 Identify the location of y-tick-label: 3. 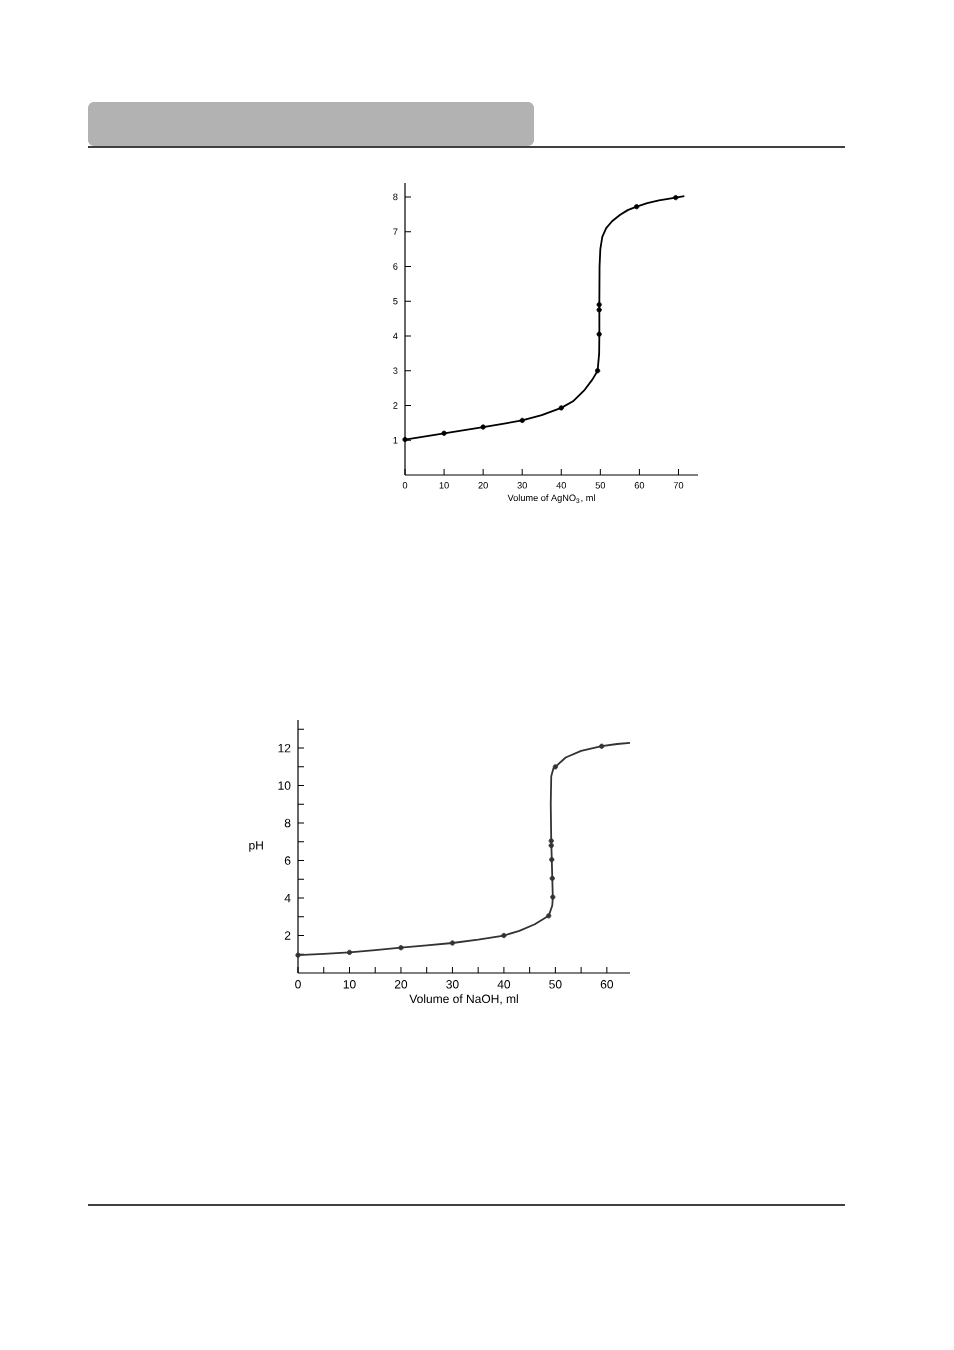
(395, 370).